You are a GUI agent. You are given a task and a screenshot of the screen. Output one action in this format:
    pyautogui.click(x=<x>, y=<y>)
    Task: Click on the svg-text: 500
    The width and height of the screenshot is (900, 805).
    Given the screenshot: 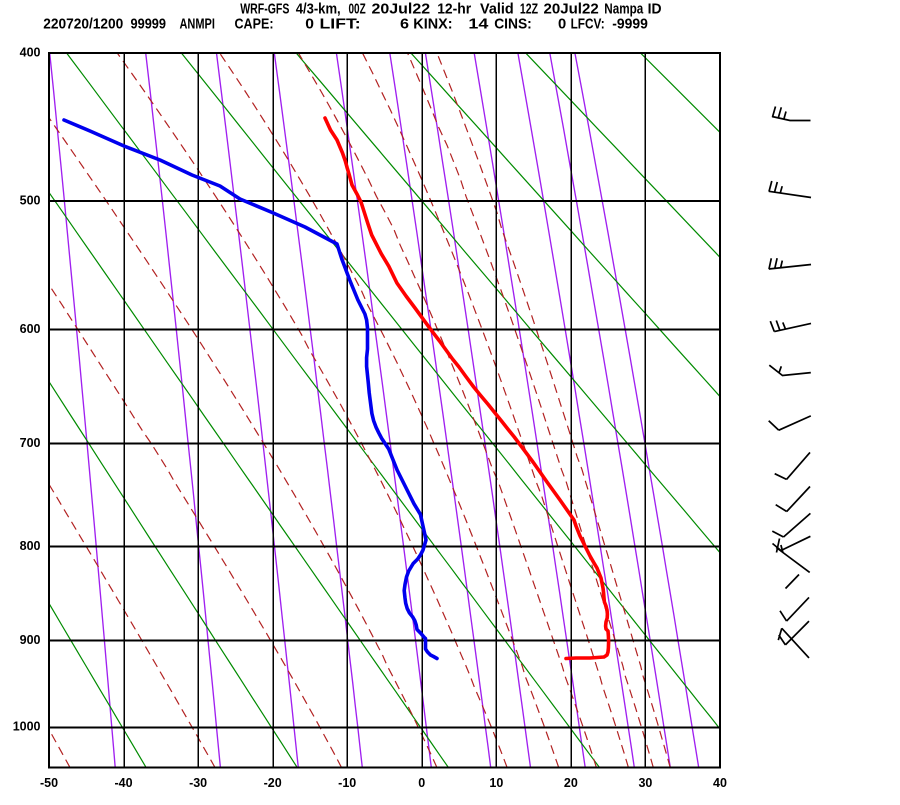 What is the action you would take?
    pyautogui.click(x=30, y=201)
    